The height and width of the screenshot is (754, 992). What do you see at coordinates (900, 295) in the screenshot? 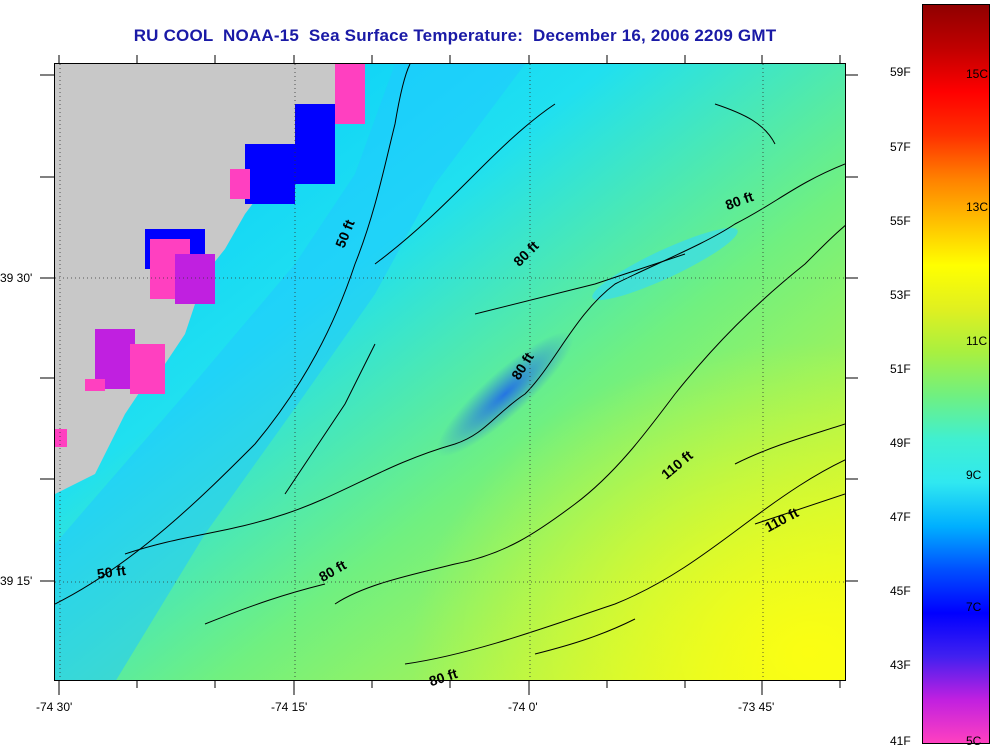
I see `colorbar-label-53f: 53F` at bounding box center [900, 295].